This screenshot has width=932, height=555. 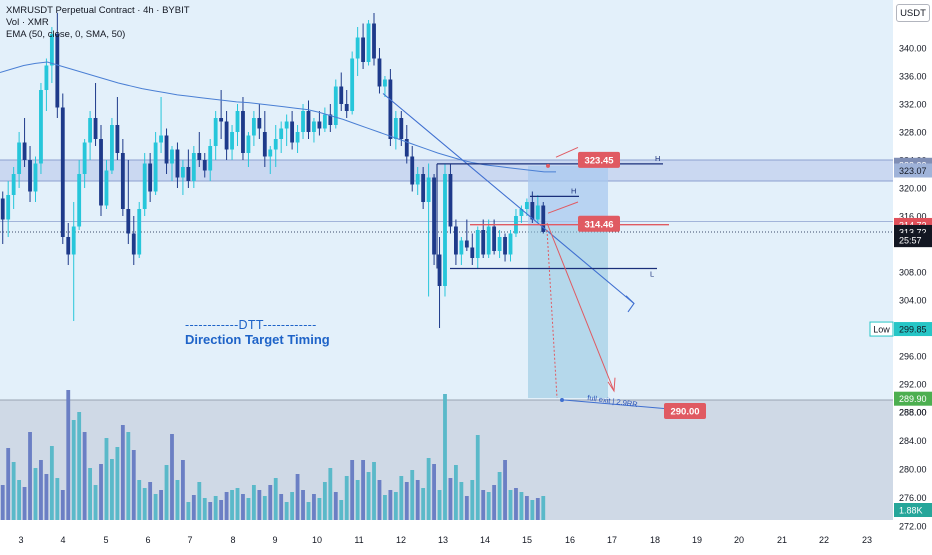 What do you see at coordinates (824, 540) in the screenshot?
I see `x-tick-label: 22` at bounding box center [824, 540].